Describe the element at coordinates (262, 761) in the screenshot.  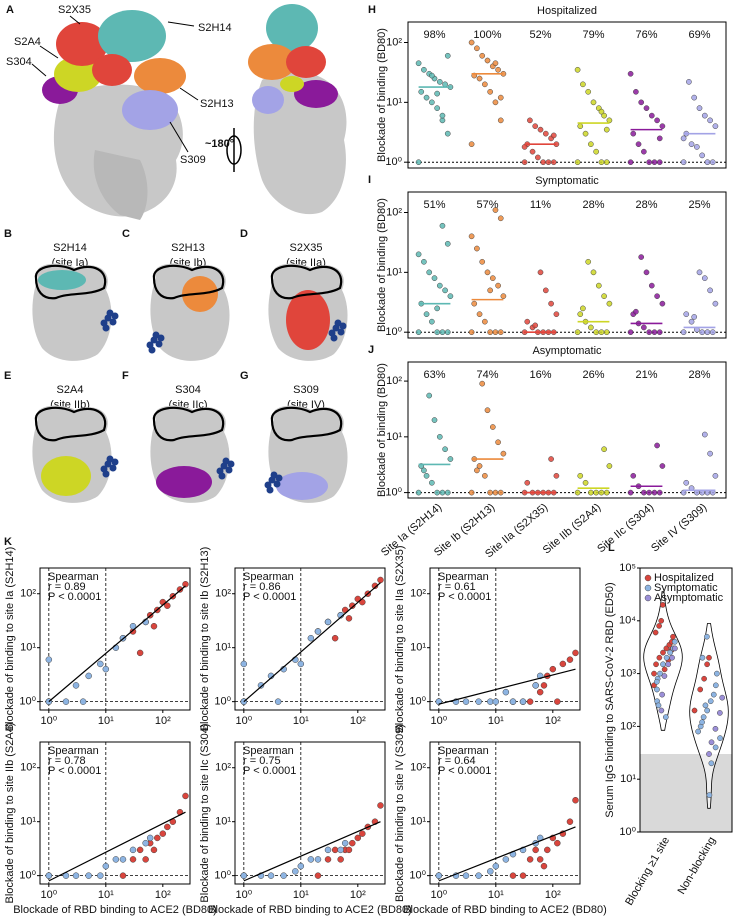
I see `annotation: r = 0.75` at that location.